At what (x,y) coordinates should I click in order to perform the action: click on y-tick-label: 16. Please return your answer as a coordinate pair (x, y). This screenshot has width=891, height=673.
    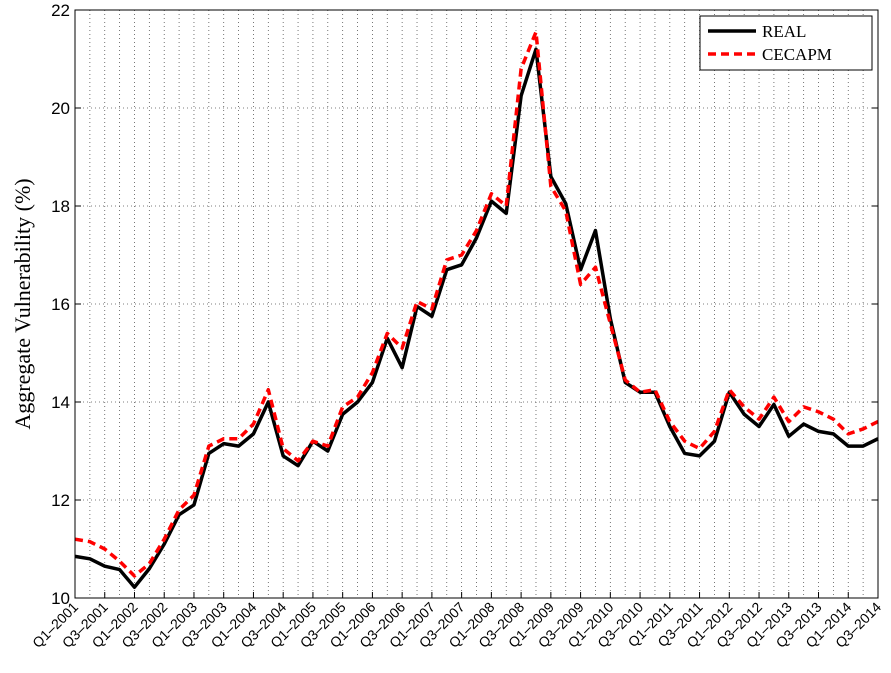
    Looking at the image, I should click on (60, 304).